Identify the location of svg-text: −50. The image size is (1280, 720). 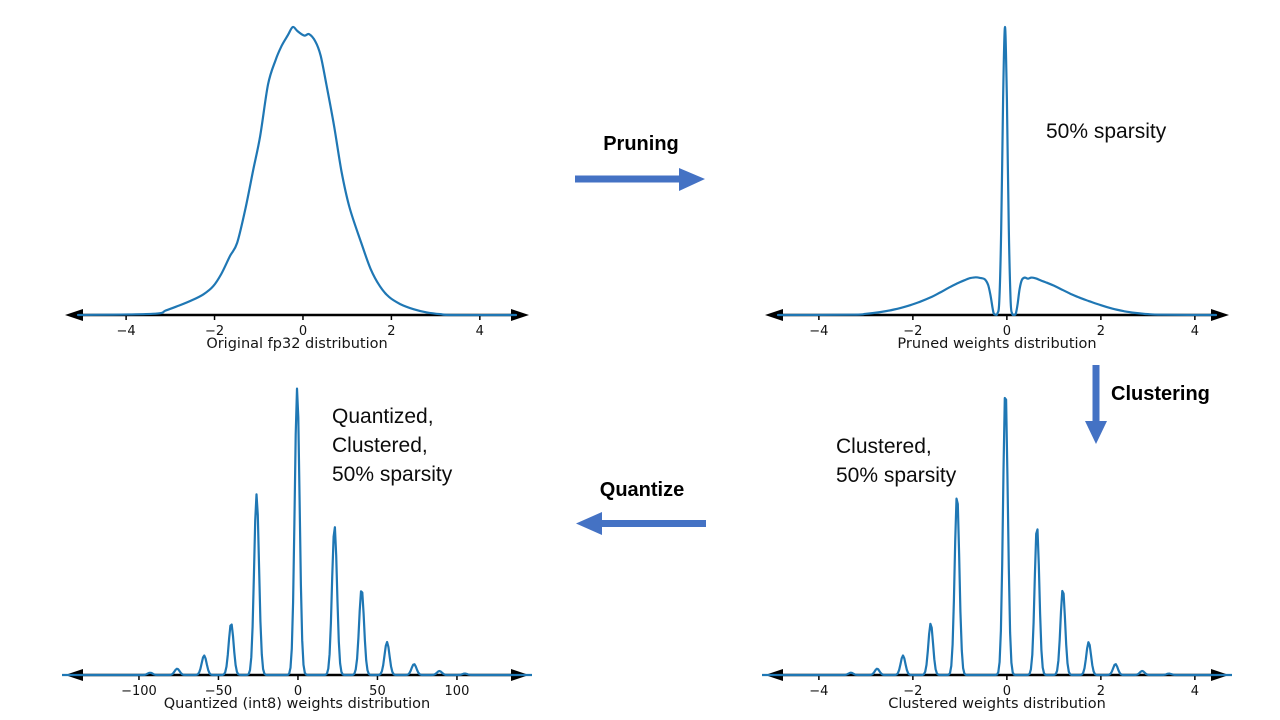
(218, 691).